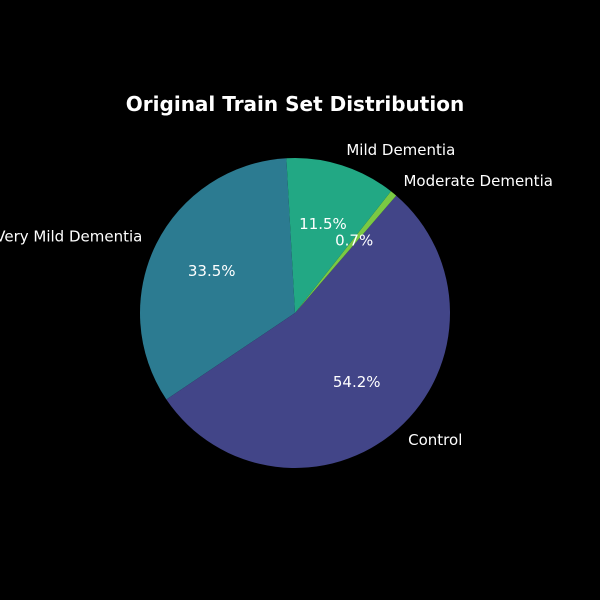 Image resolution: width=600 pixels, height=600 pixels. Describe the element at coordinates (435, 440) in the screenshot. I see `slice-label-control: Control` at that location.